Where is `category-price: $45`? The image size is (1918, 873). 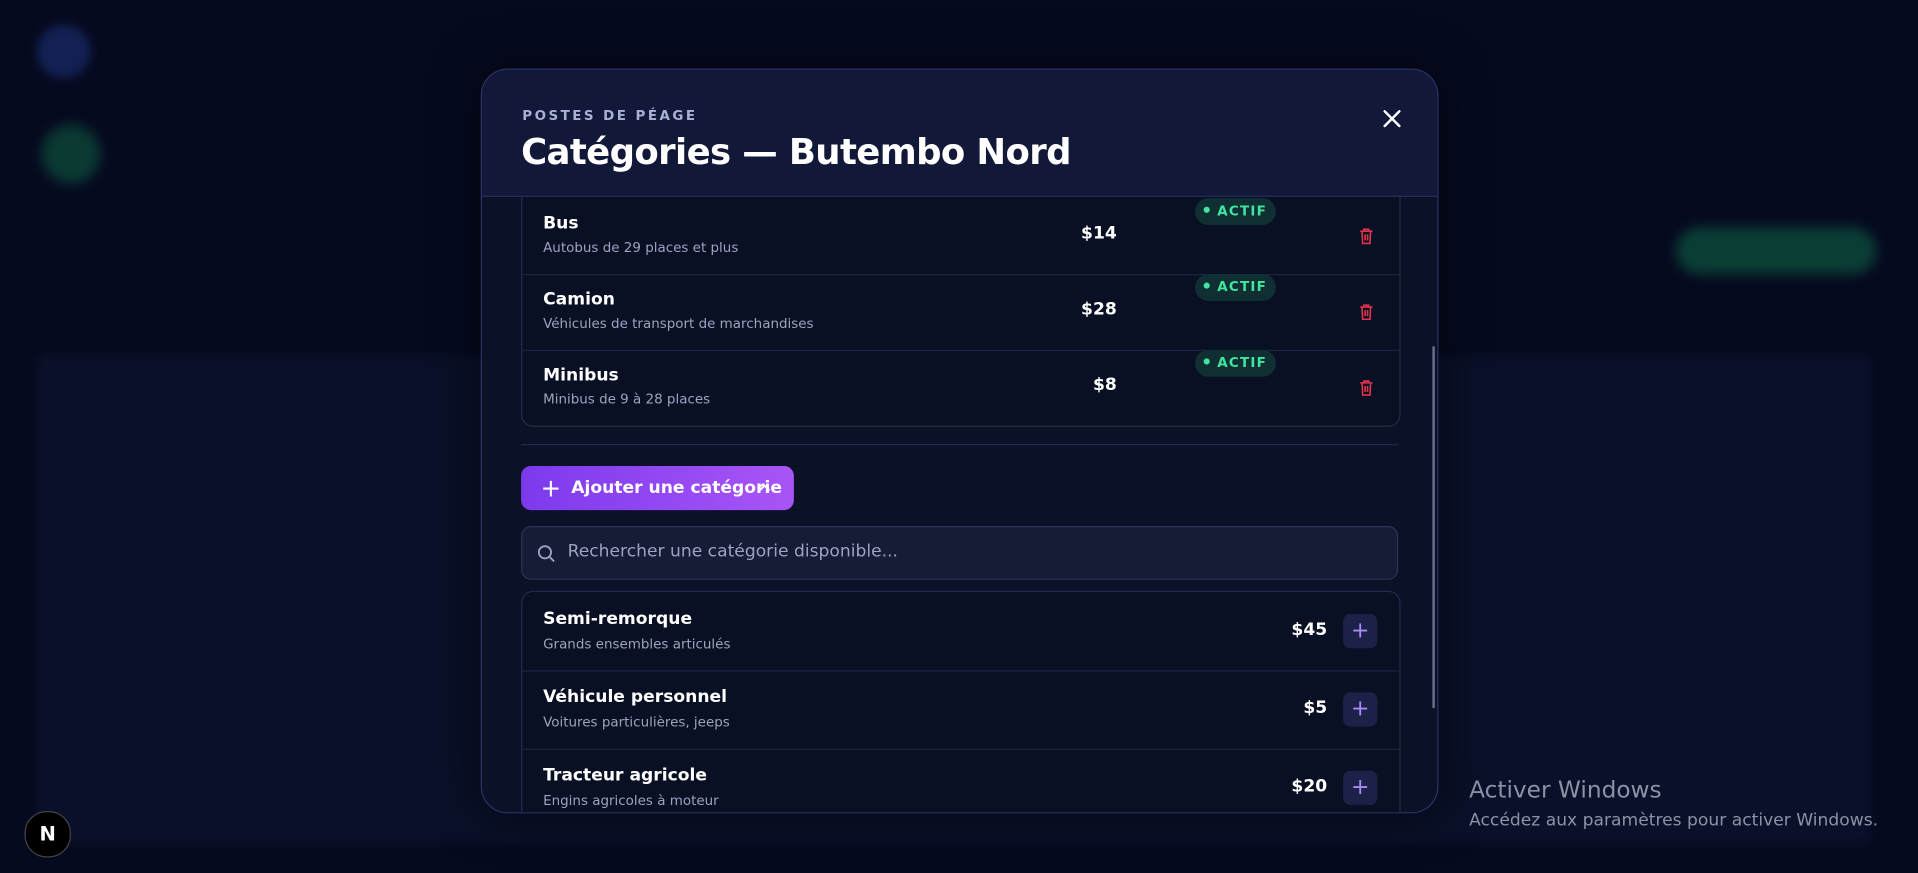 category-price: $45 is located at coordinates (1309, 630).